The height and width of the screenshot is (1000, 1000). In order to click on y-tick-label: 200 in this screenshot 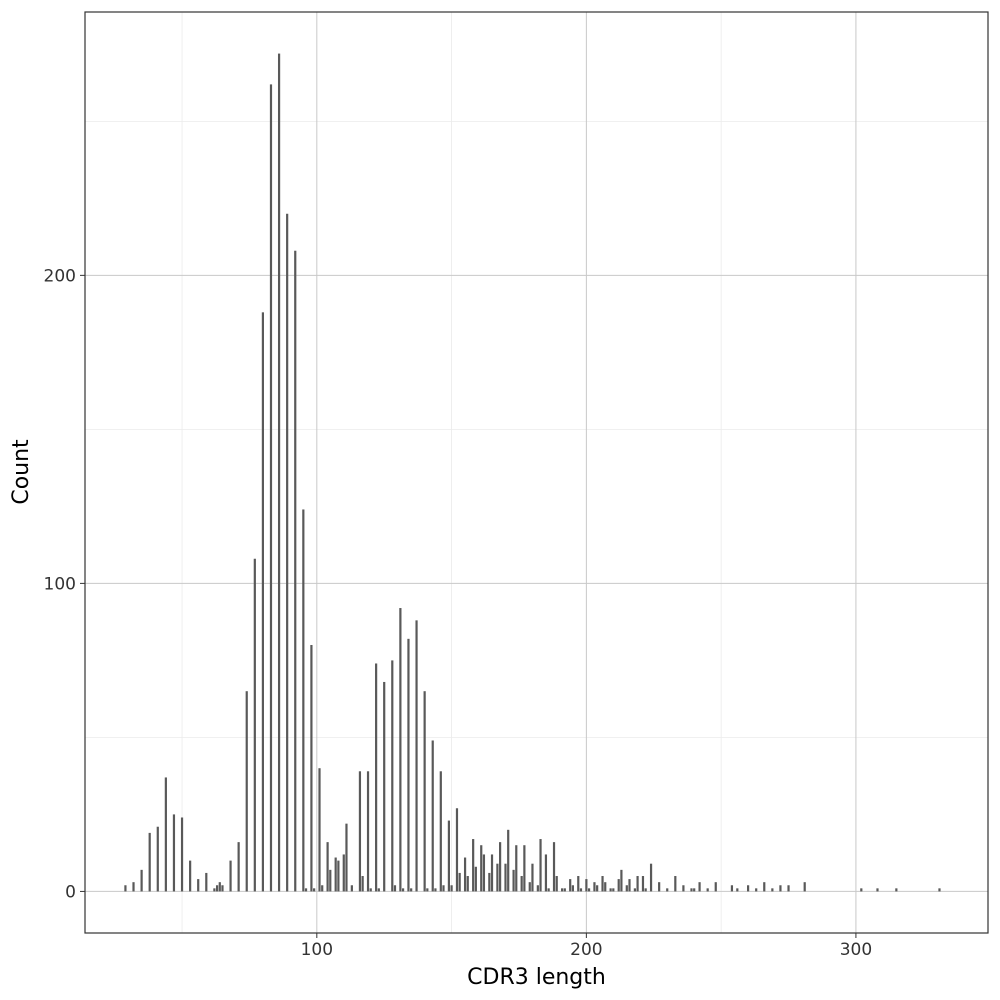, I will do `click(60, 276)`.